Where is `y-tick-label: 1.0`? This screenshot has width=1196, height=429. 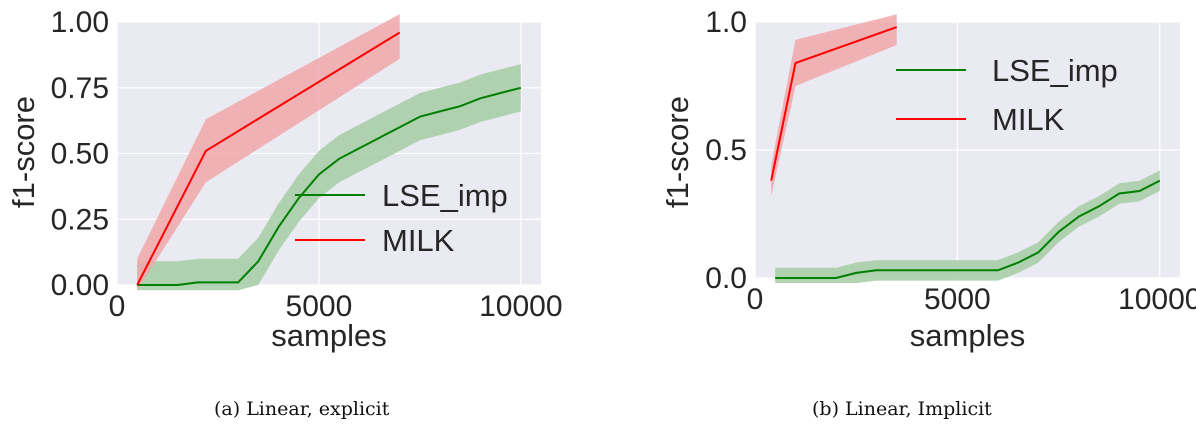 y-tick-label: 1.0 is located at coordinates (726, 22).